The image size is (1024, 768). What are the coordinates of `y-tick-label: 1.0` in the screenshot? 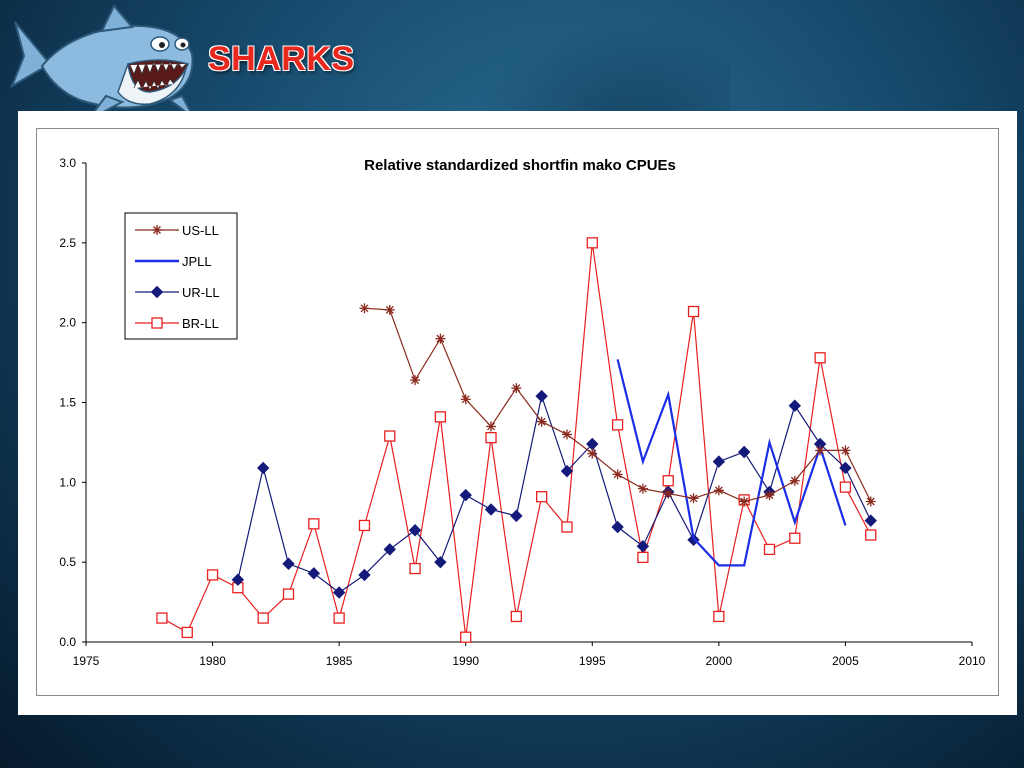 It's located at (67, 482).